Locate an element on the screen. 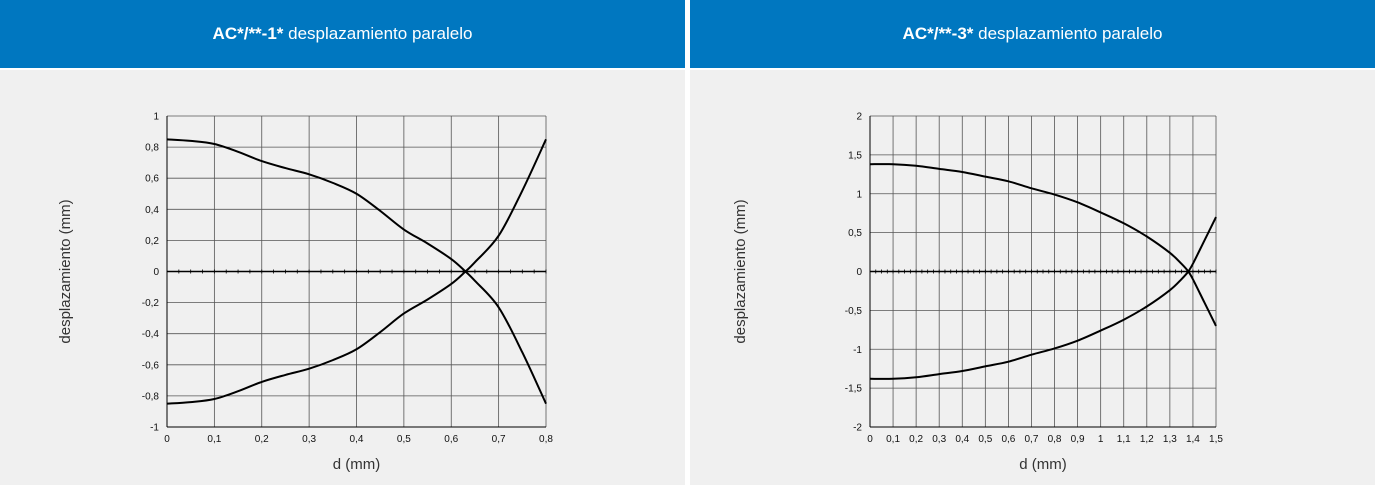  y-tick-label: -0,2 is located at coordinates (151, 303).